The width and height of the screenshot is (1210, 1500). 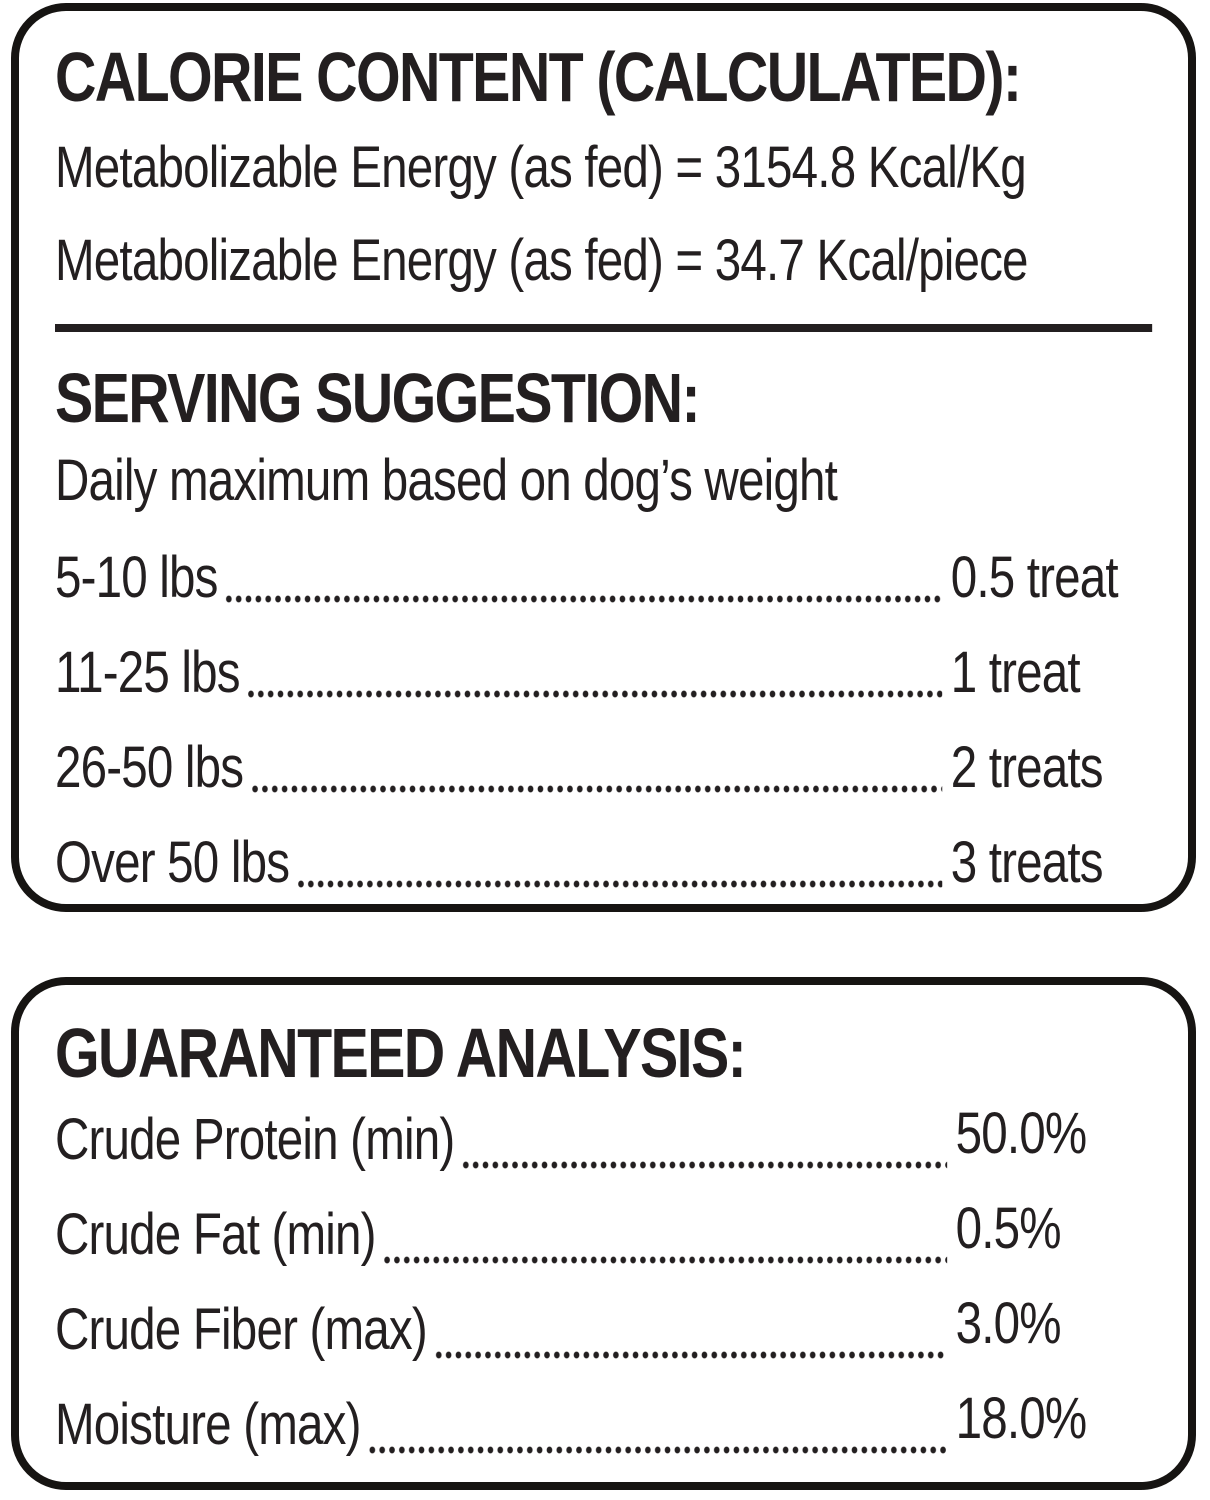 I want to click on analysis-row: Crude Fiber (max) 3.0%, so click(x=603, y=1327).